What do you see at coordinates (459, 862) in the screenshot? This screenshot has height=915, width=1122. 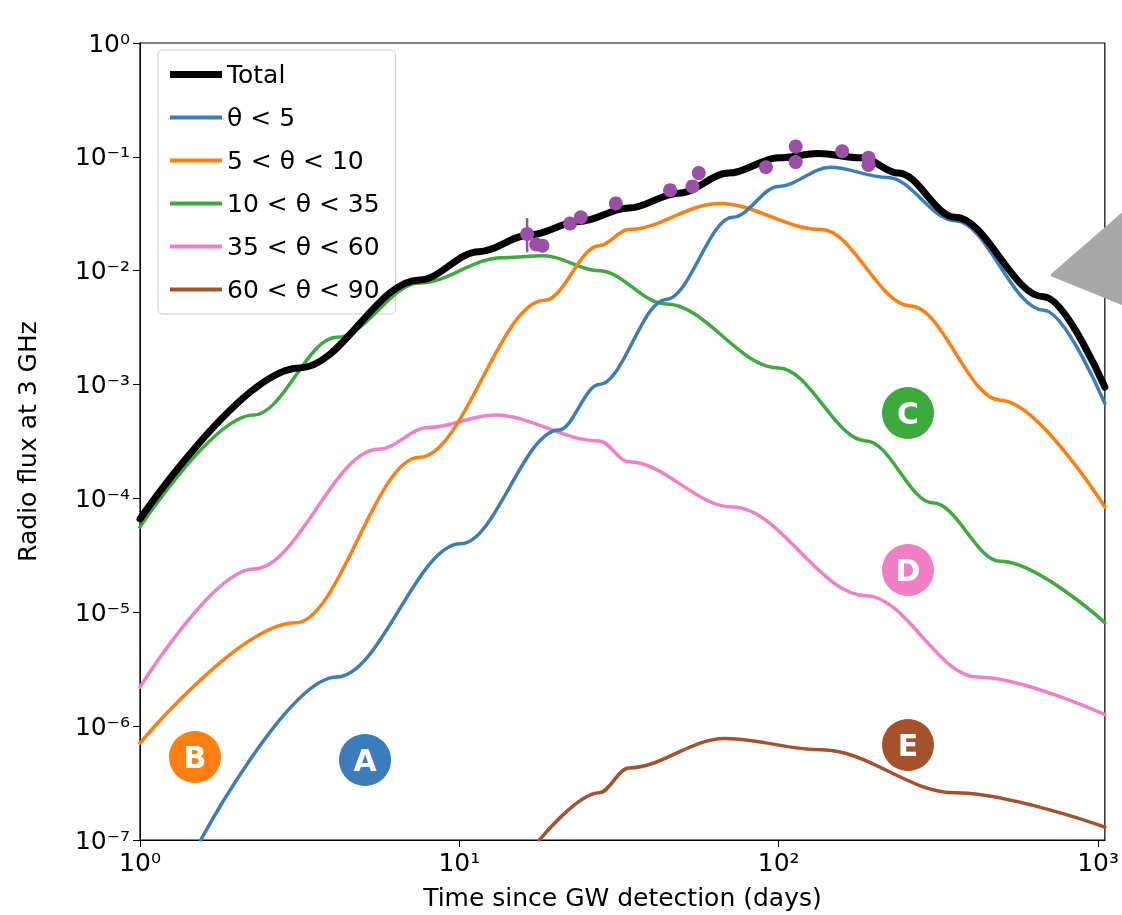 I see `x-tick-label: 10¹` at bounding box center [459, 862].